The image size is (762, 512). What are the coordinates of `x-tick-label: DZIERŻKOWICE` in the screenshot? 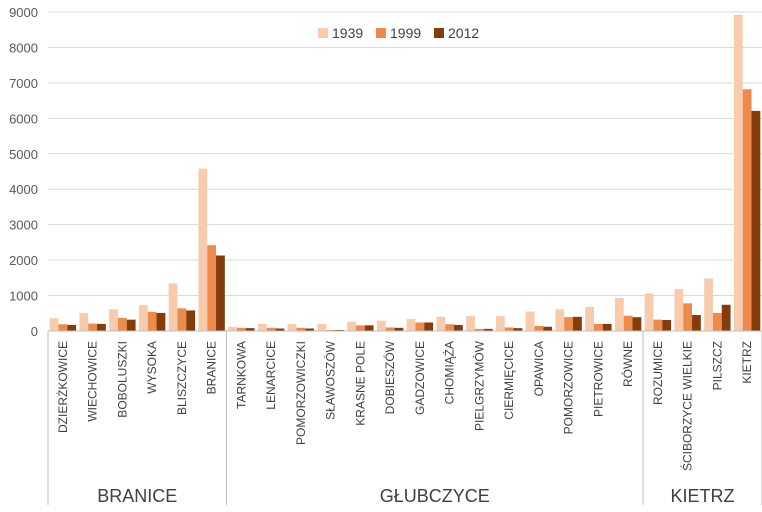 It's located at (63, 387).